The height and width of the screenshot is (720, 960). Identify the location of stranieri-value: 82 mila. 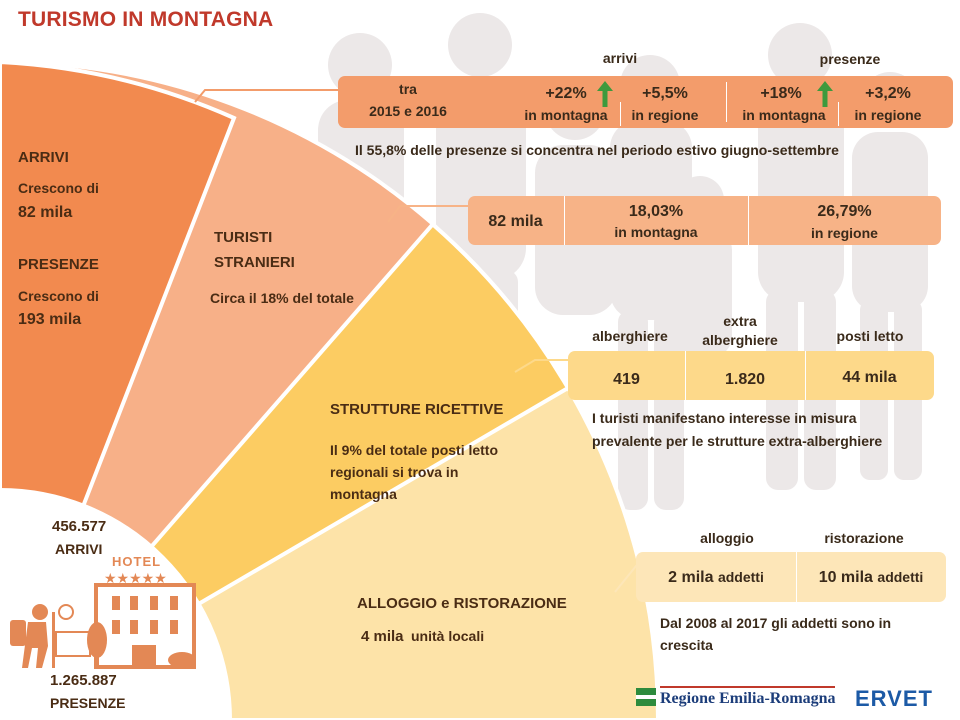
(515, 221).